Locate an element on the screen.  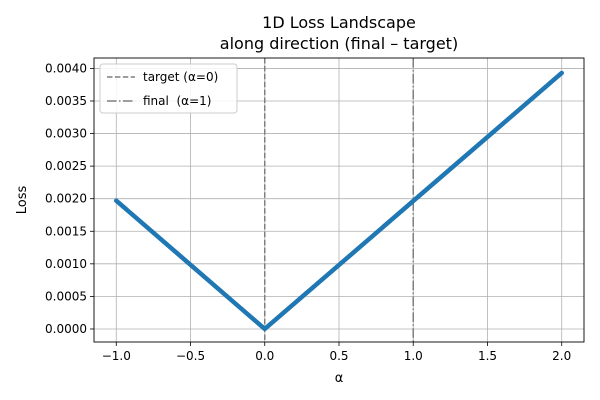
x-axis-label: α is located at coordinates (339, 378).